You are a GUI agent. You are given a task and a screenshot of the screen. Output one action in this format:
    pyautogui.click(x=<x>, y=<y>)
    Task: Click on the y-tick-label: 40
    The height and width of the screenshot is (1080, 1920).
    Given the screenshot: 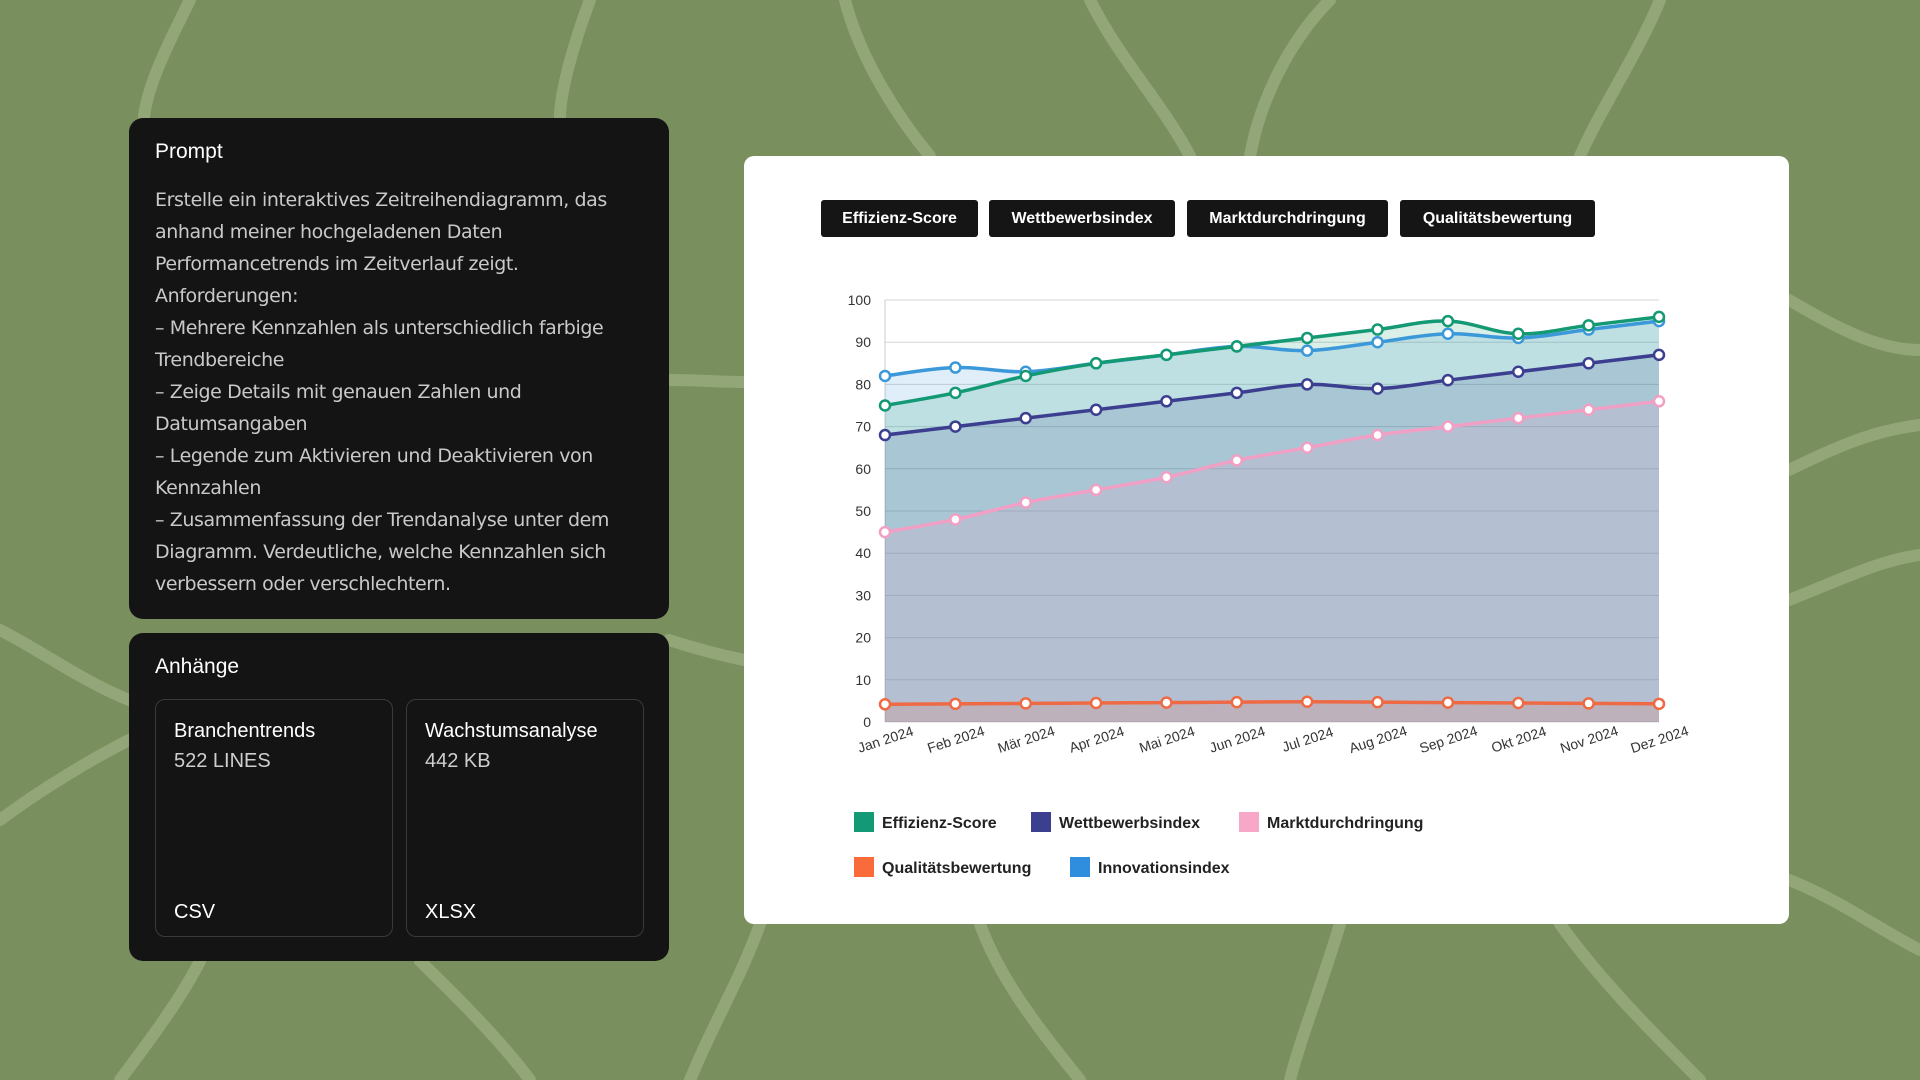 What is the action you would take?
    pyautogui.click(x=863, y=553)
    